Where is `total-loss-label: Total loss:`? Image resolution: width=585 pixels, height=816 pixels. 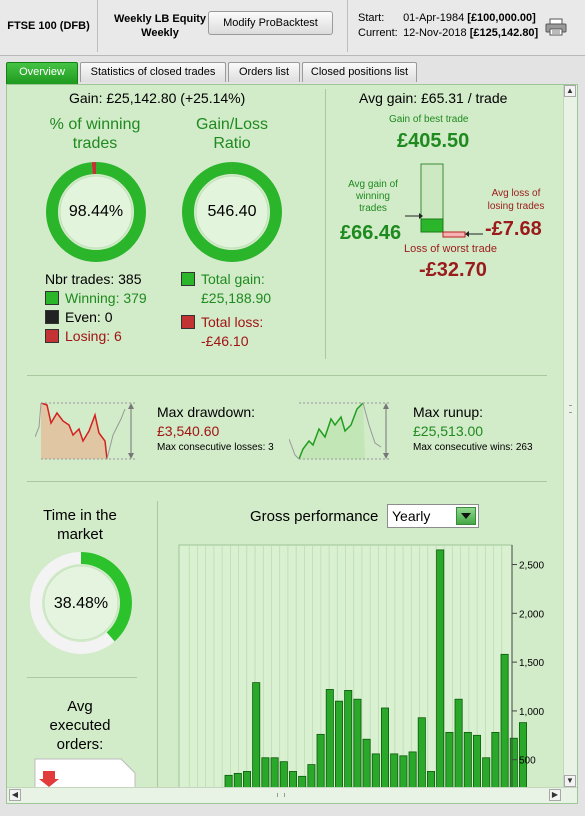
total-loss-label: Total loss: is located at coordinates (222, 322).